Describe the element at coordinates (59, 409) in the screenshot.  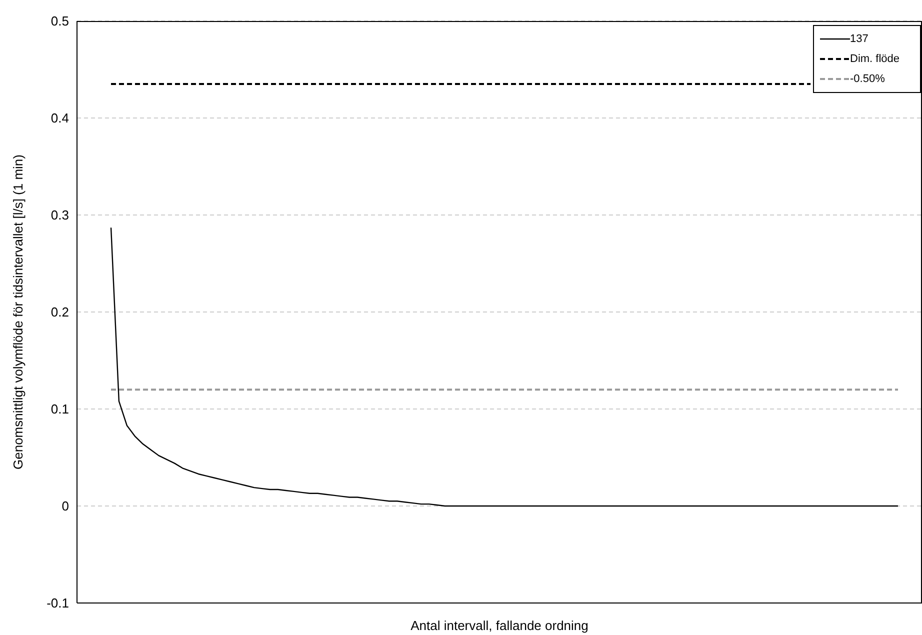
I see `y-tick-label: 0.1` at that location.